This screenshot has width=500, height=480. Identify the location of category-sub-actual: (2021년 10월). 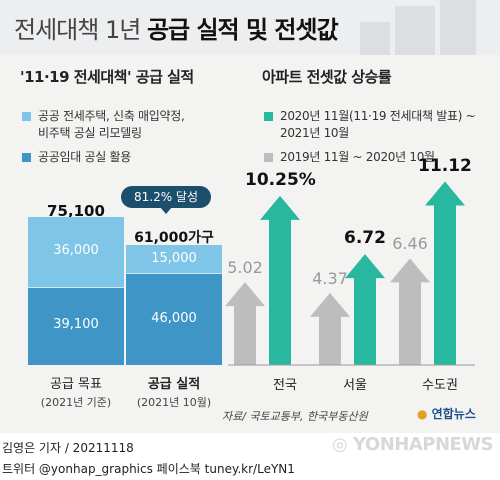
(174, 402).